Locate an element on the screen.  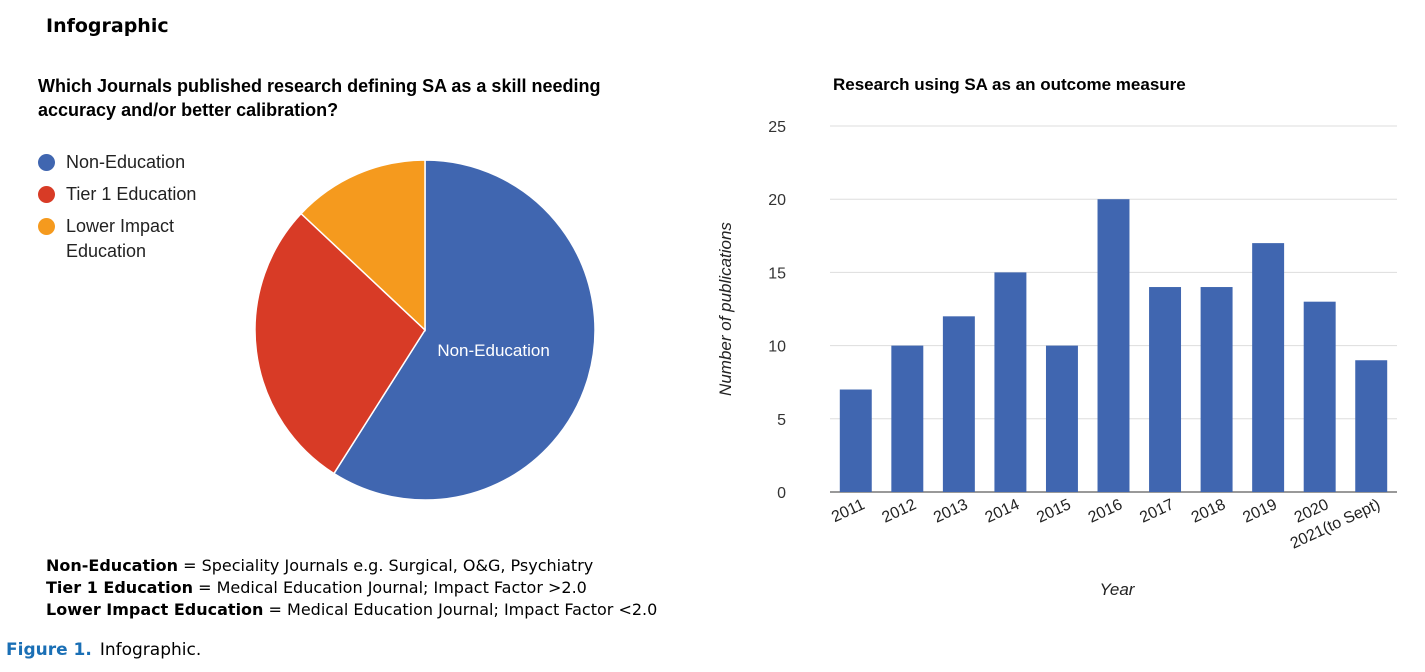
pie-slice-non-education is located at coordinates (464, 330).